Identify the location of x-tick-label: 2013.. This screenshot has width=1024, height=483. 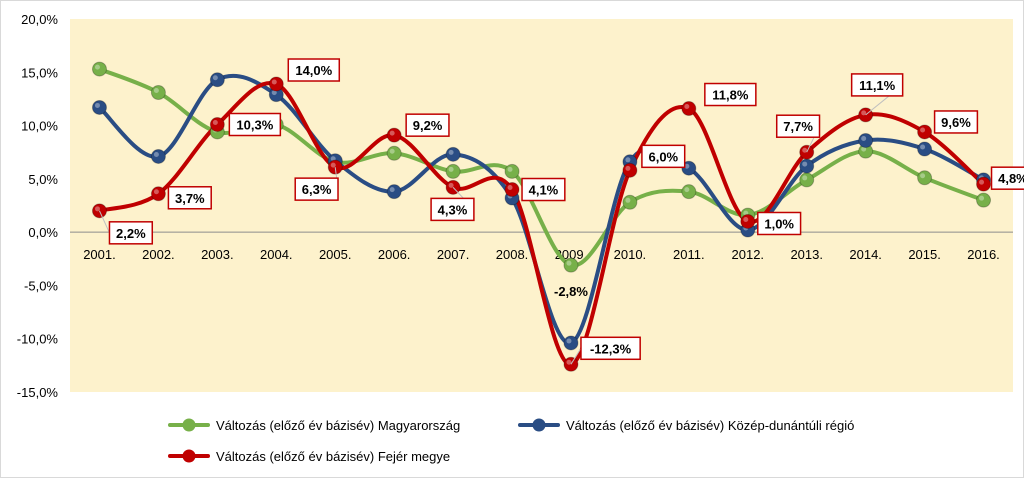
(806, 254).